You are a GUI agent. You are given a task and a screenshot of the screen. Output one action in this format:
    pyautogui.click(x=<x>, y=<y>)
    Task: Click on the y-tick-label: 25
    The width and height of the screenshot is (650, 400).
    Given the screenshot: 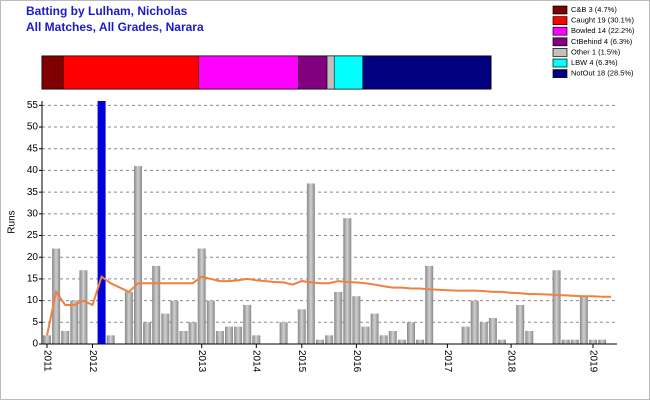 What is the action you would take?
    pyautogui.click(x=33, y=235)
    